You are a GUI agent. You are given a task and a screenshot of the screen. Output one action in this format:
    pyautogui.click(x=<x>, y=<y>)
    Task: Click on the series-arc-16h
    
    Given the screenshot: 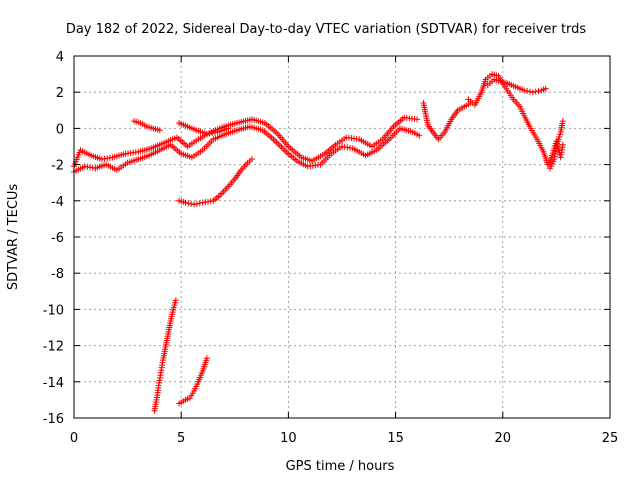 What is the action you would take?
    pyautogui.click(x=447, y=121)
    